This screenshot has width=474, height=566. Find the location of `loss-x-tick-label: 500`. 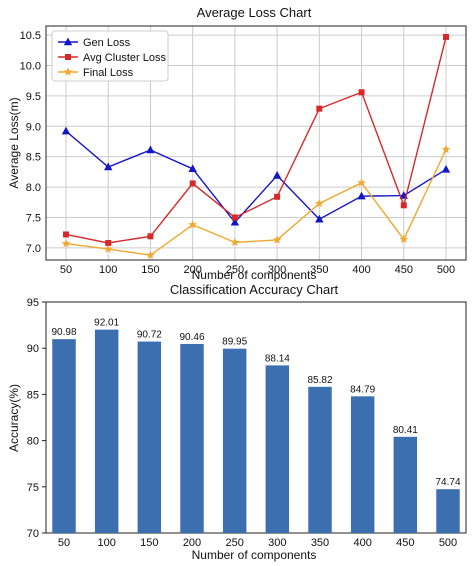

loss-x-tick-label: 500 is located at coordinates (446, 270).